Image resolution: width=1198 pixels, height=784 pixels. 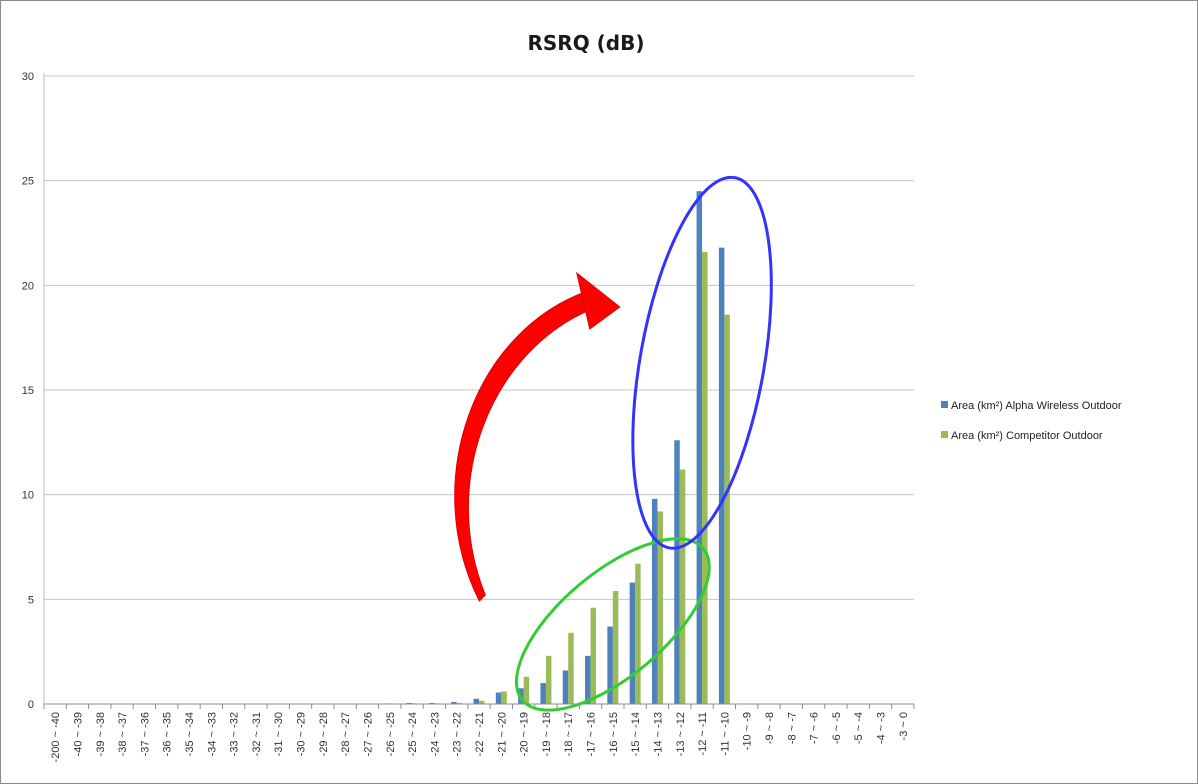 What do you see at coordinates (480, 734) in the screenshot?
I see `x-tick-label: -22 ~ -21` at bounding box center [480, 734].